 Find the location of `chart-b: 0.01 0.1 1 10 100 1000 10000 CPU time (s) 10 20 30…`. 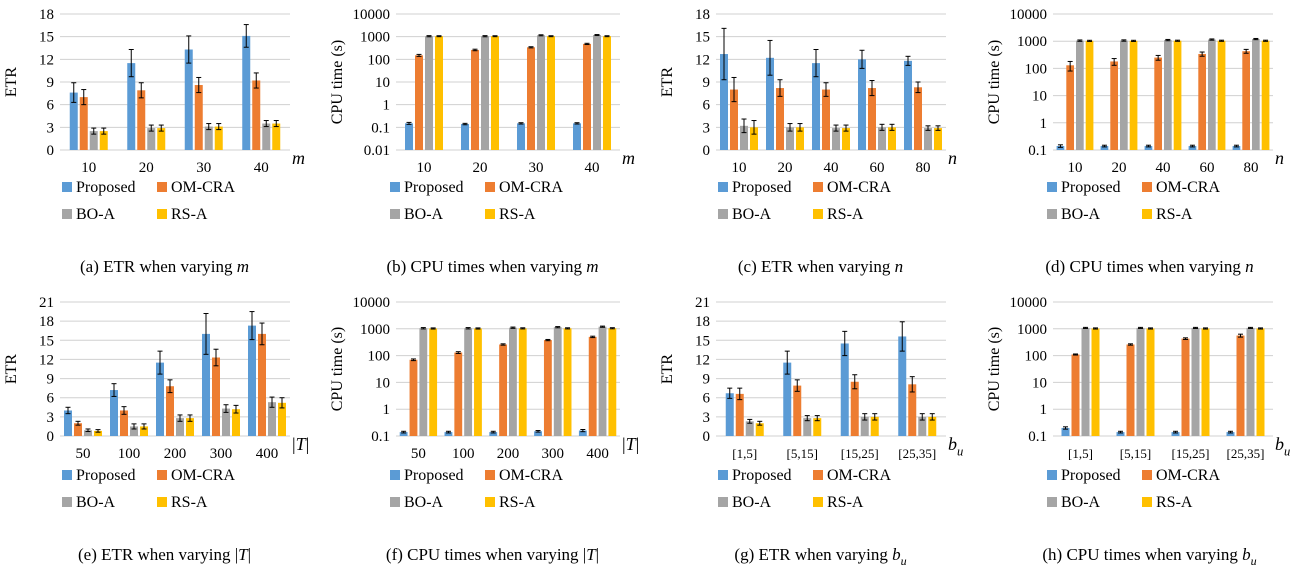

chart-b: 0.01 0.1 1 10 100 1000 10000 CPU time (s) 10 20 30… is located at coordinates (482, 141).